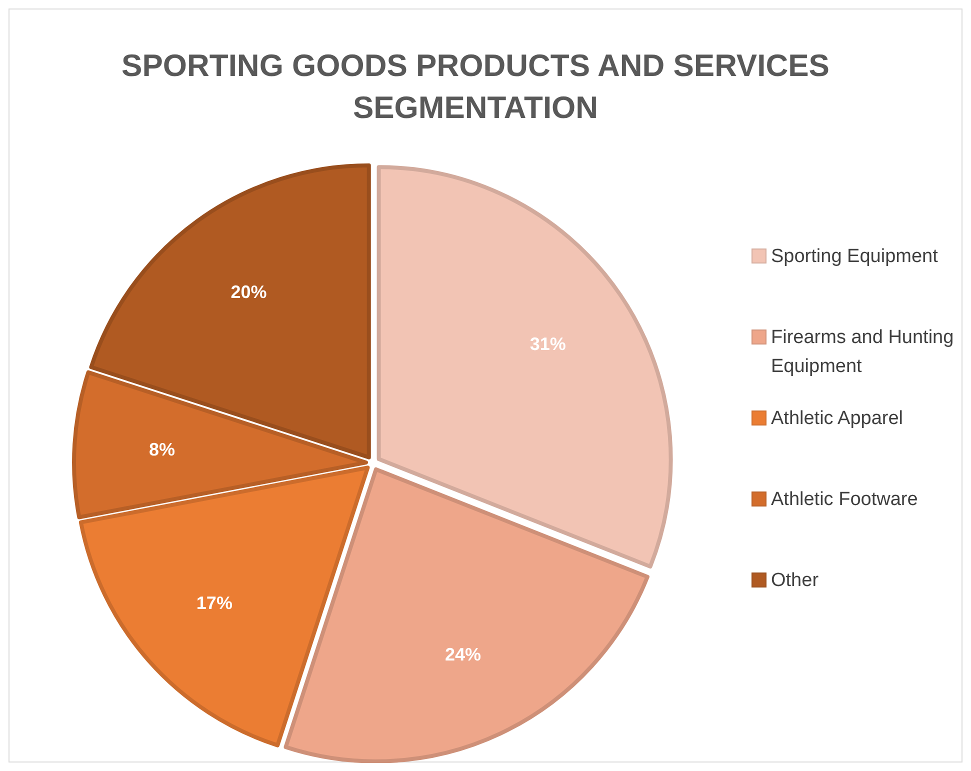  What do you see at coordinates (795, 580) in the screenshot?
I see `legend-label: Other` at bounding box center [795, 580].